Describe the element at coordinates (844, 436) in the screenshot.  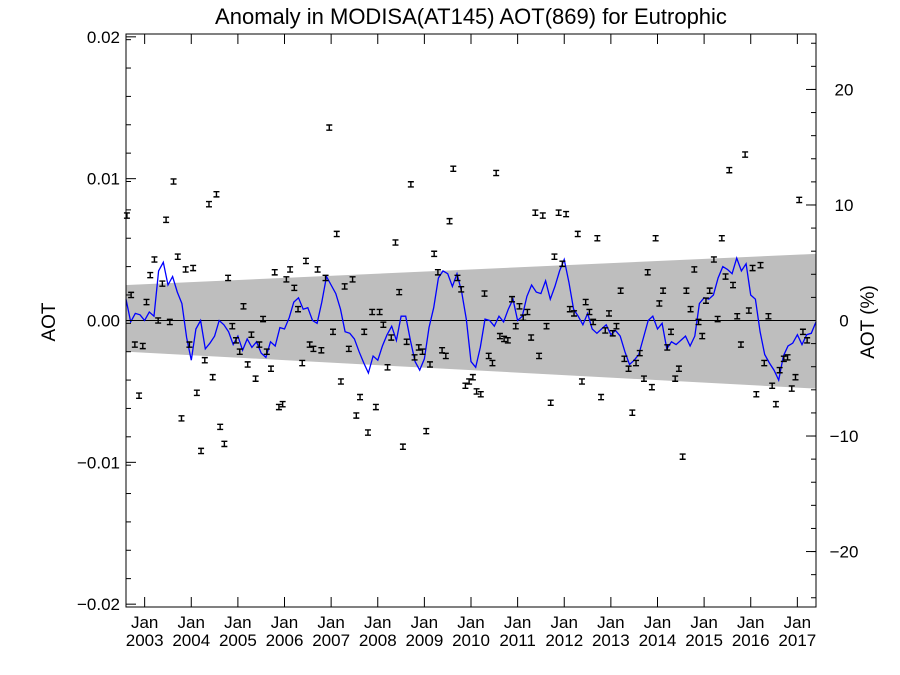
I see `y-right-tick-label: −10` at that location.